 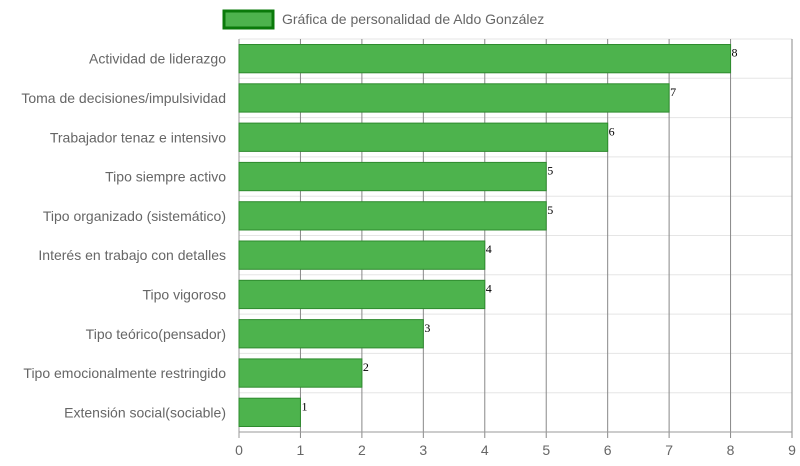 I want to click on category-label: Tipo siempre activo, so click(x=165, y=177).